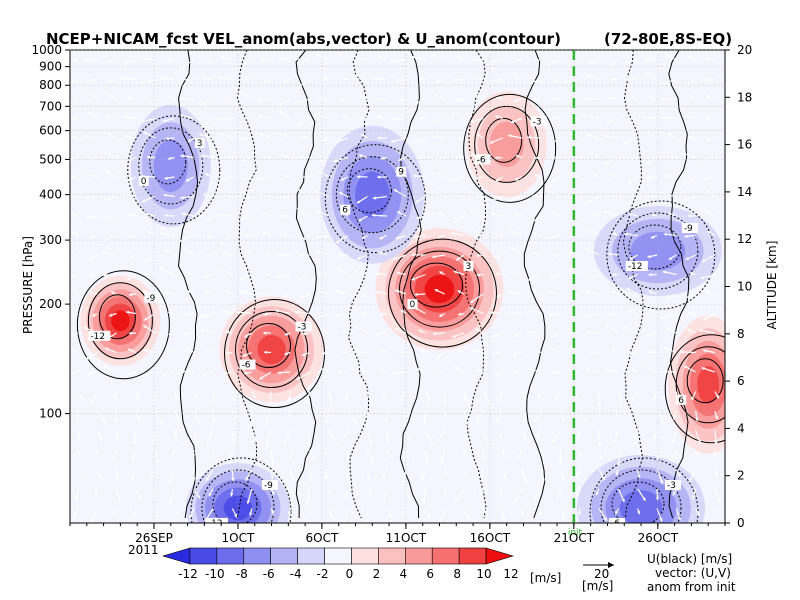 The height and width of the screenshot is (600, 800). Describe the element at coordinates (772, 285) in the screenshot. I see `y-right-label: ALTITUDE [km]` at that location.